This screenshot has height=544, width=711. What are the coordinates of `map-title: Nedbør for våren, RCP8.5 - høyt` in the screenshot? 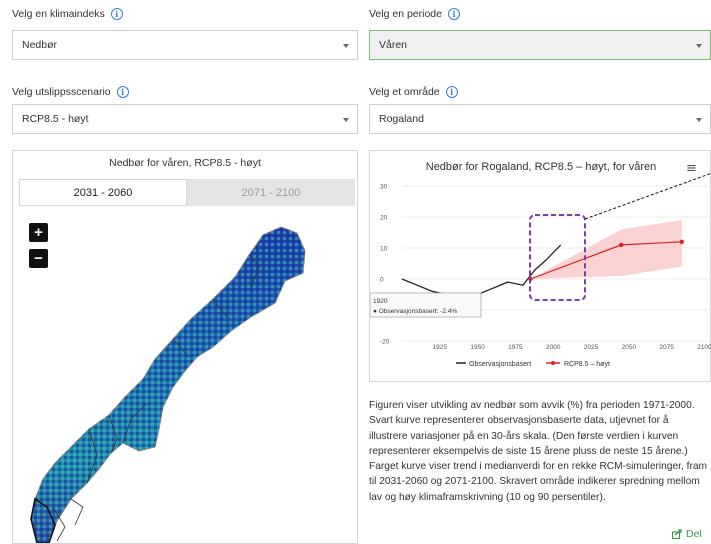 It's located at (185, 163).